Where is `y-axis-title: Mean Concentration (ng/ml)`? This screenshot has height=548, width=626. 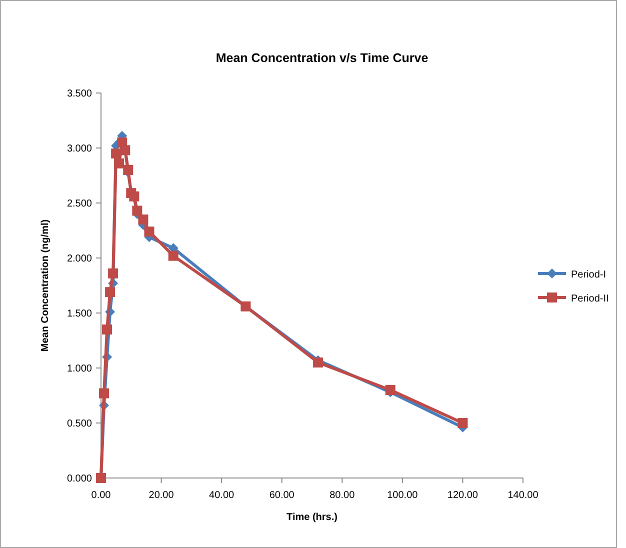 y-axis-title: Mean Concentration (ng/ml) is located at coordinates (45, 285).